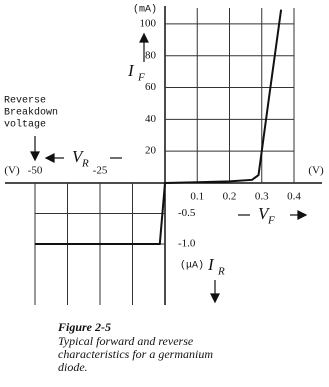 The height and width of the screenshot is (387, 329). I want to click on y-tick-label: 80, so click(151, 55).